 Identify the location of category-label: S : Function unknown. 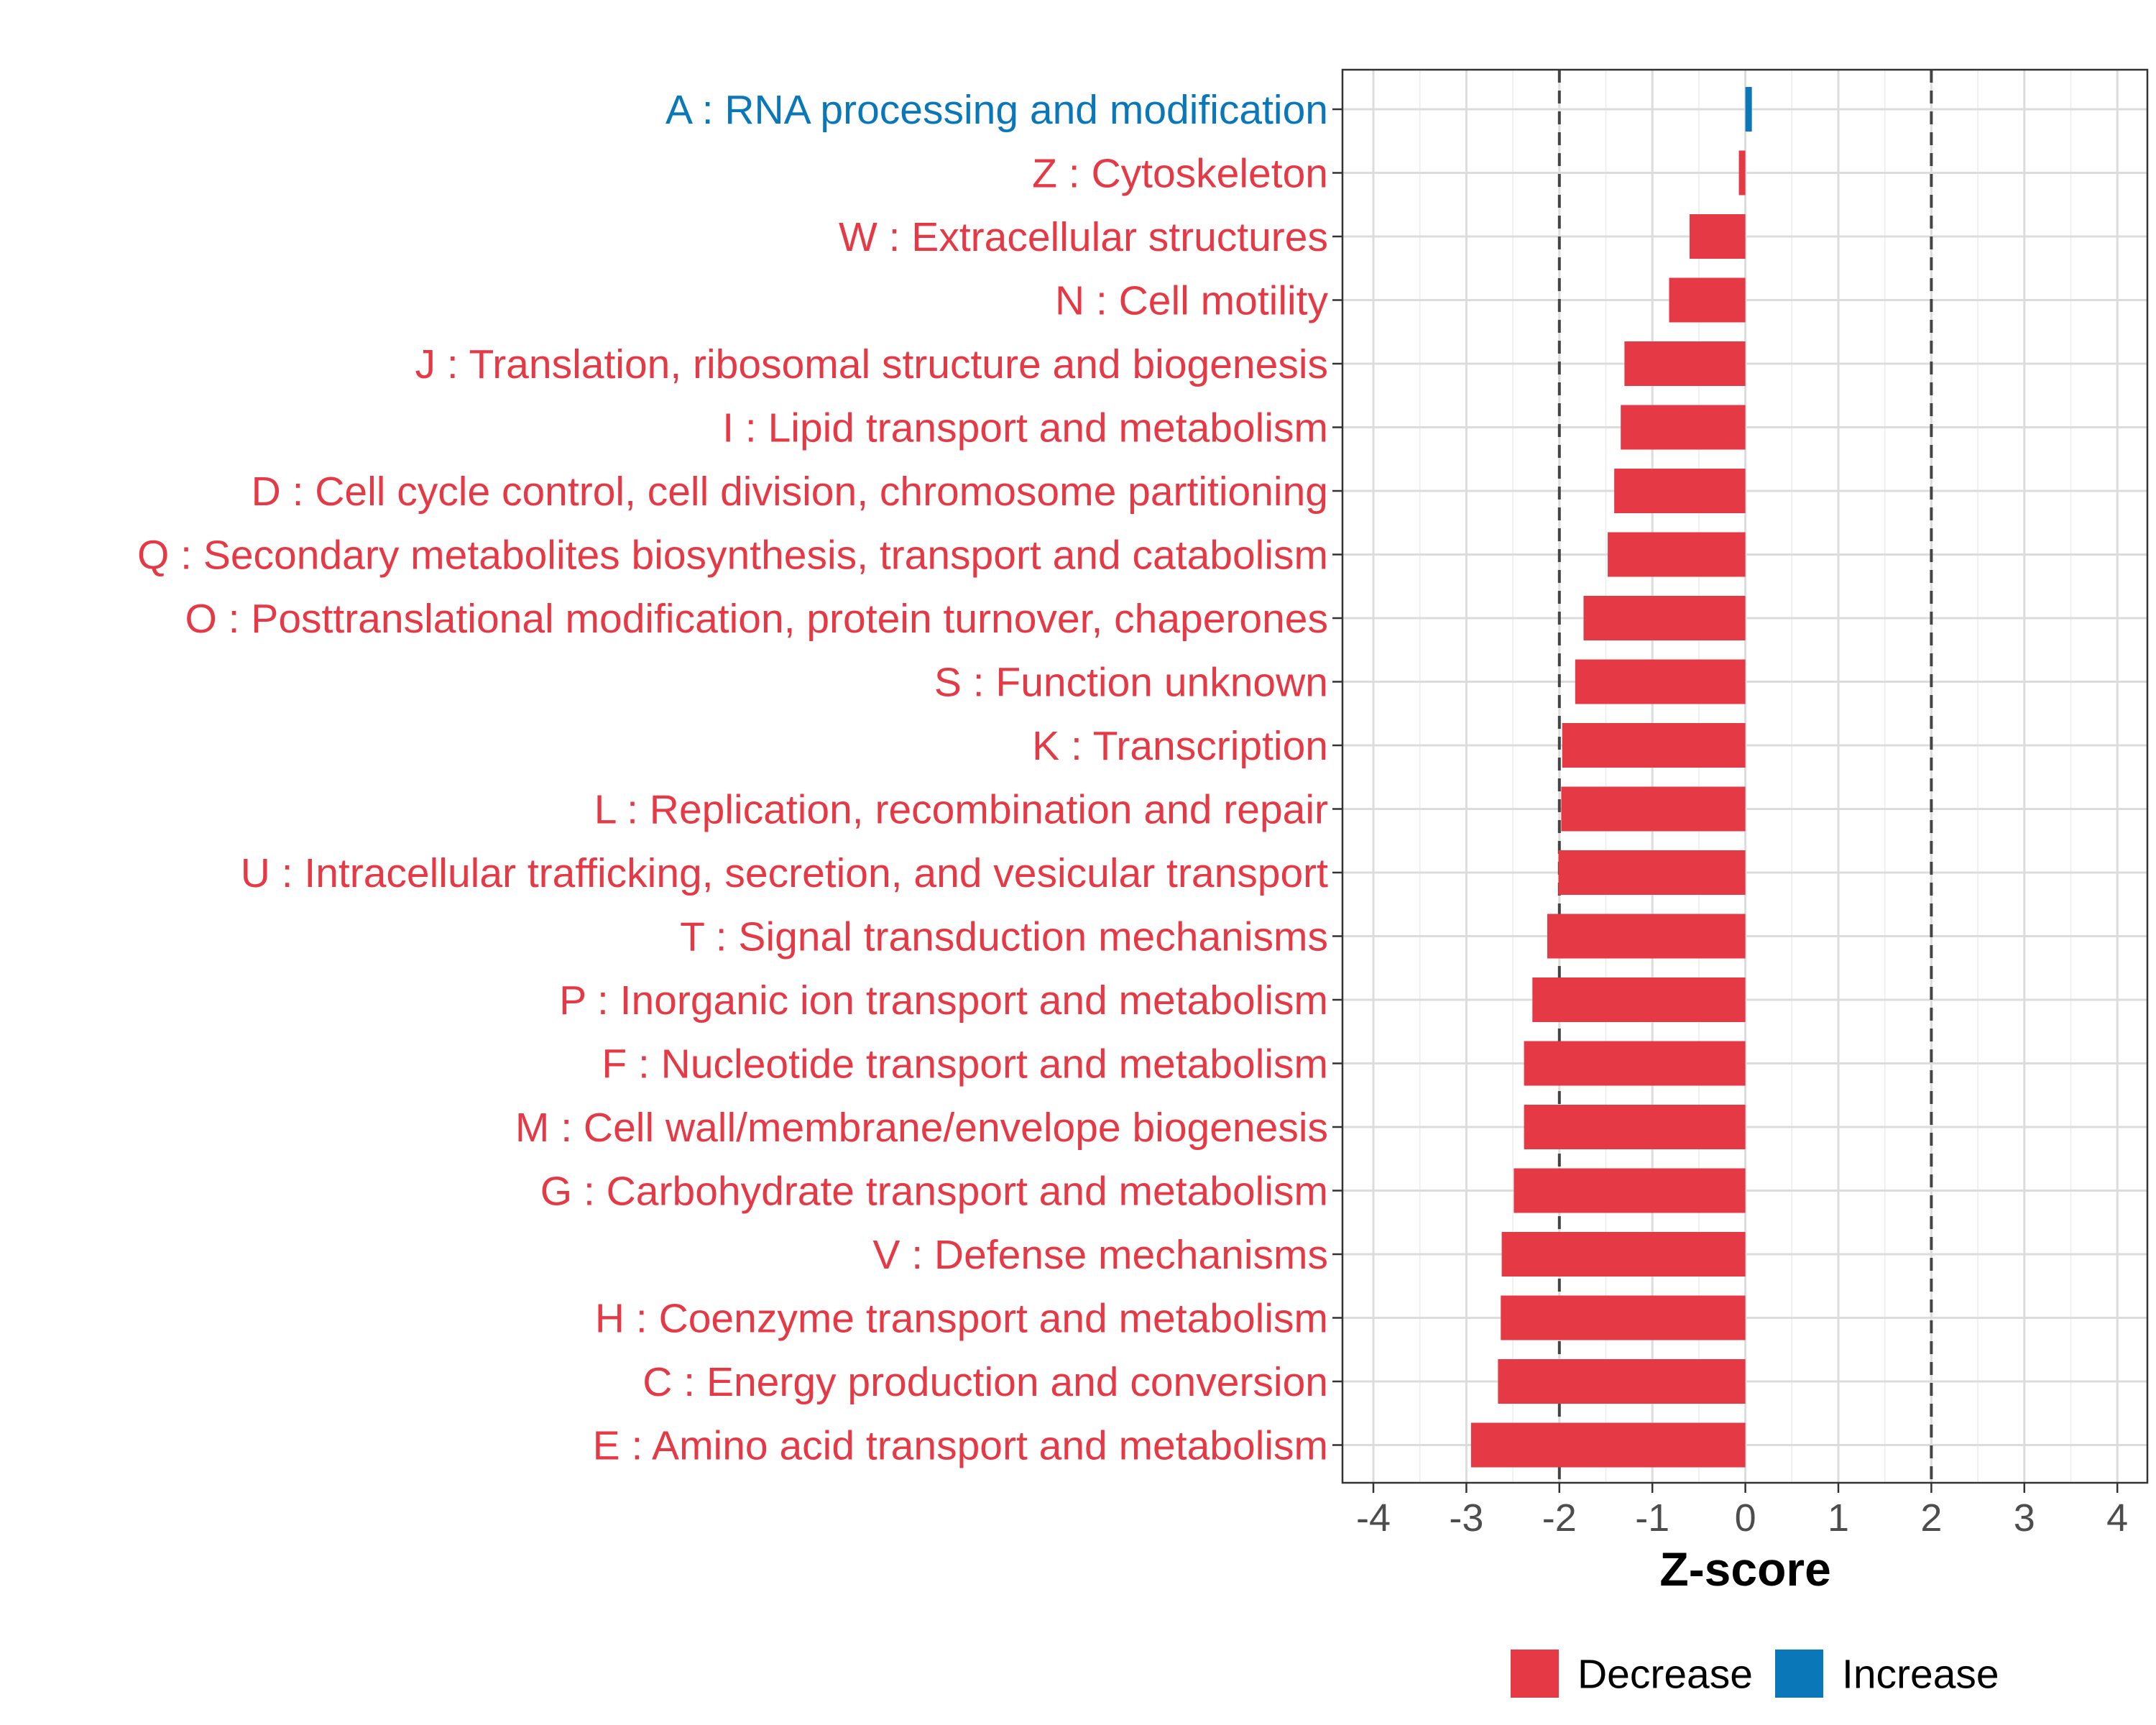
(1131, 683).